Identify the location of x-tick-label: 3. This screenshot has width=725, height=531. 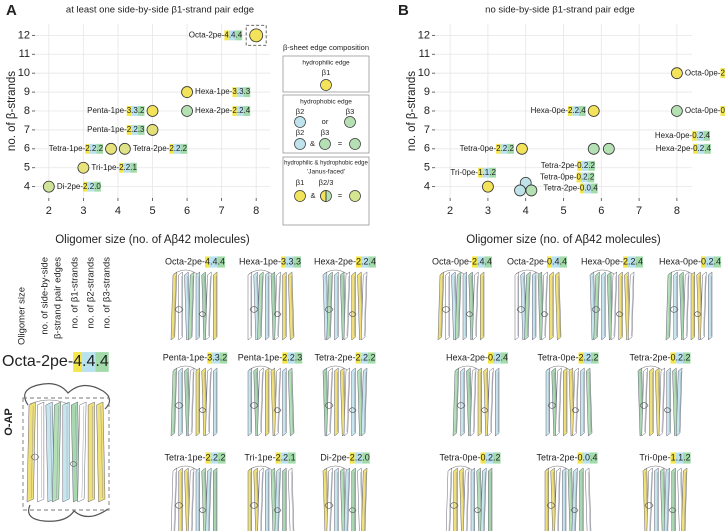
(83, 211).